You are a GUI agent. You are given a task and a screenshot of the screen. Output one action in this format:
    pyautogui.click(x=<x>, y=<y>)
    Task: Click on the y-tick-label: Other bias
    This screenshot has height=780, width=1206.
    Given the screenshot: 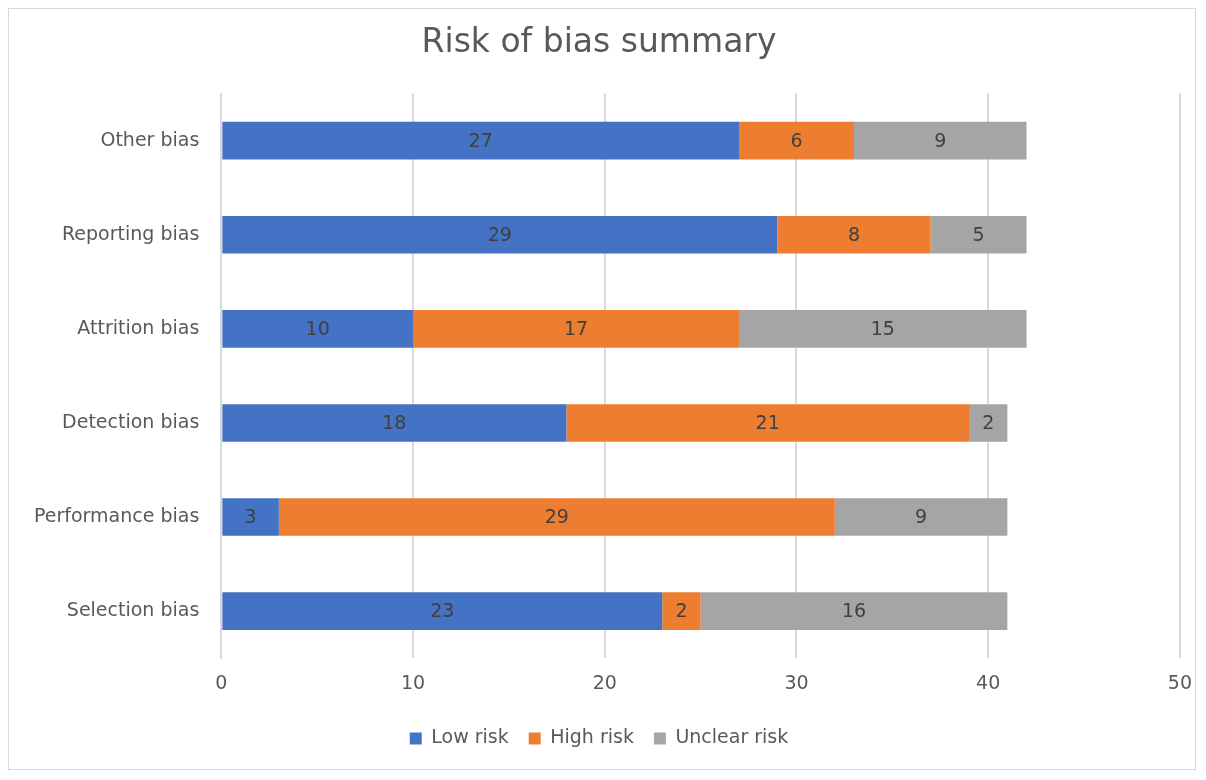 What is the action you would take?
    pyautogui.click(x=150, y=138)
    